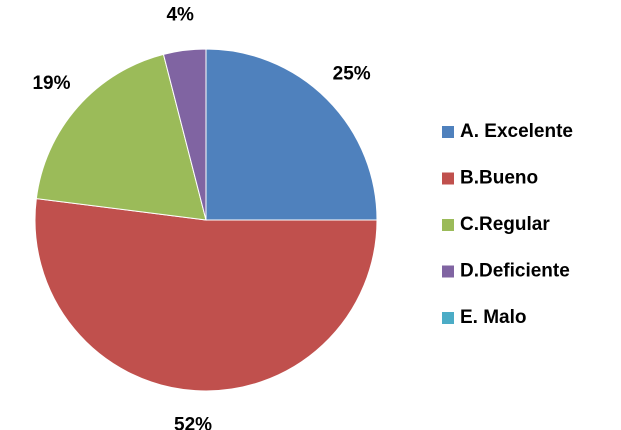 The image size is (621, 430). Describe the element at coordinates (51, 83) in the screenshot. I see `data-label: 19%` at that location.